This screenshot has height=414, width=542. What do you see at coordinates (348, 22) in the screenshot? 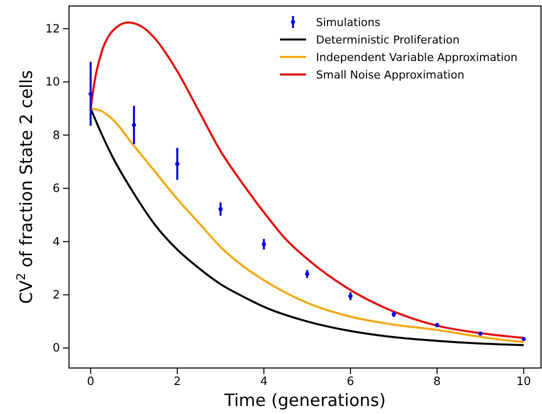
I see `legend-label: Simulations` at bounding box center [348, 22].